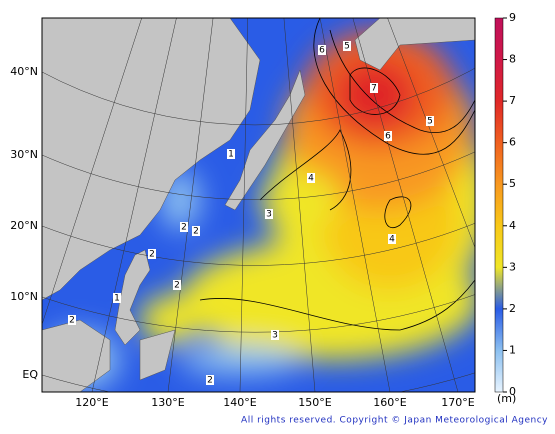  What do you see at coordinates (512, 100) in the screenshot?
I see `colorbar-tick-label: 7` at bounding box center [512, 100].